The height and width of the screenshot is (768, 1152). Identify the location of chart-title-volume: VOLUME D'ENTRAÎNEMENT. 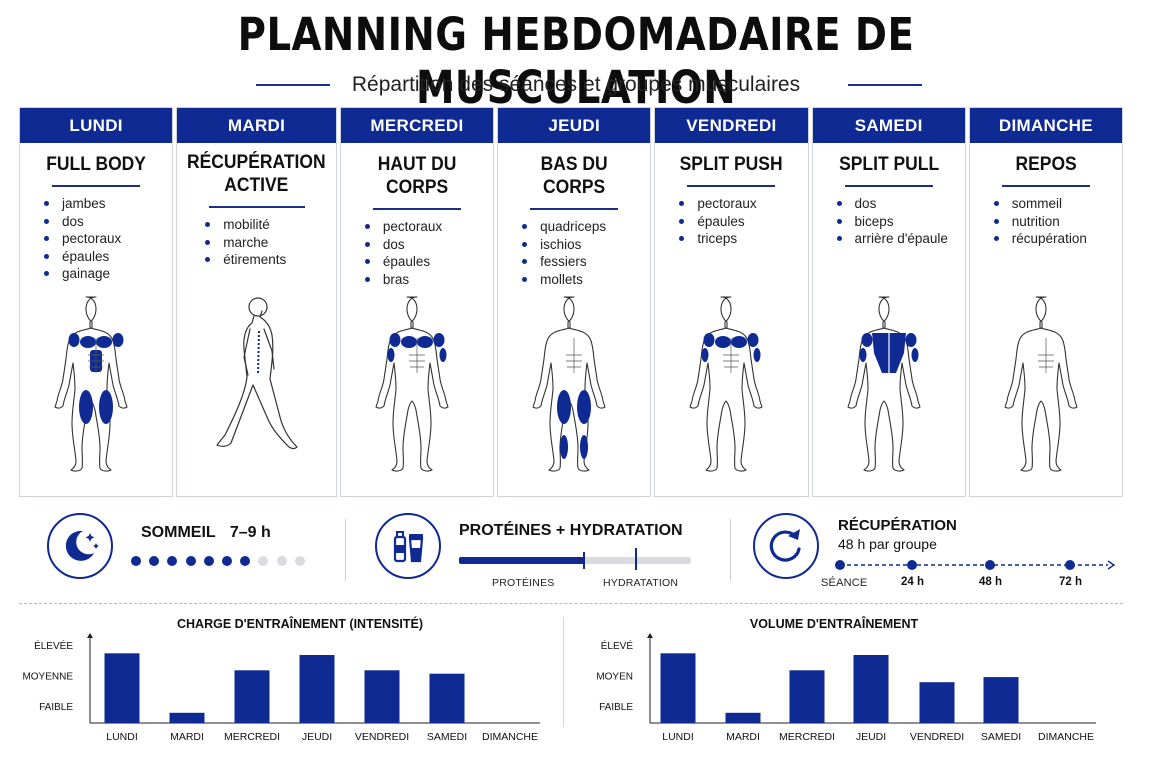
(834, 624).